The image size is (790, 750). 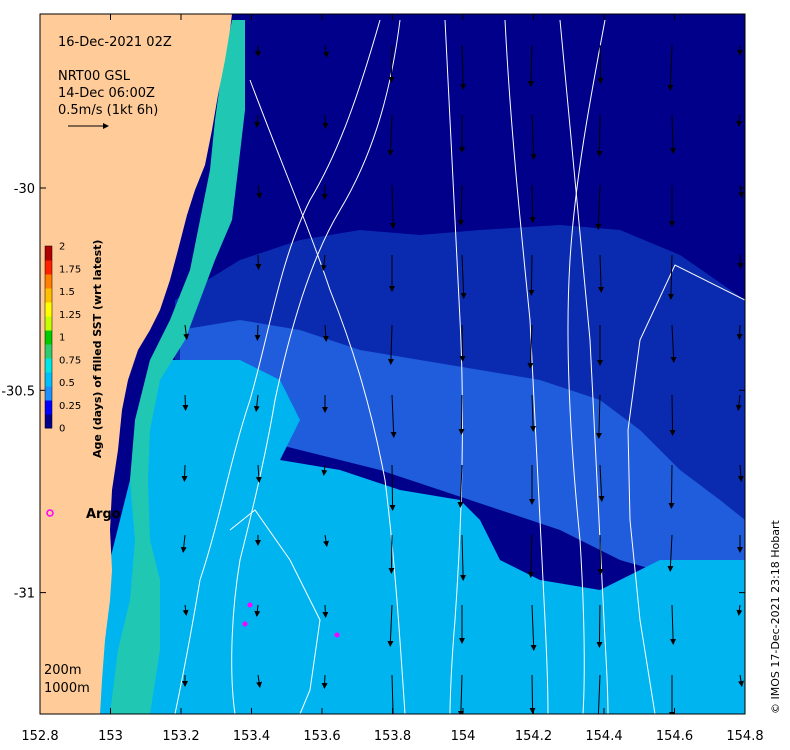 What do you see at coordinates (744, 736) in the screenshot?
I see `x-tick-label: 154.8` at bounding box center [744, 736].